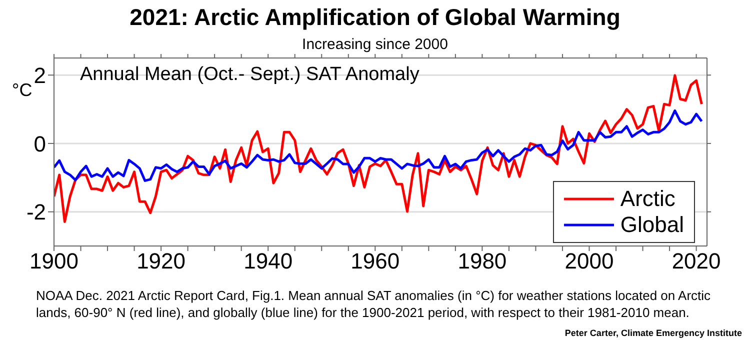  I want to click on x-tick-label: 1900, so click(54, 261).